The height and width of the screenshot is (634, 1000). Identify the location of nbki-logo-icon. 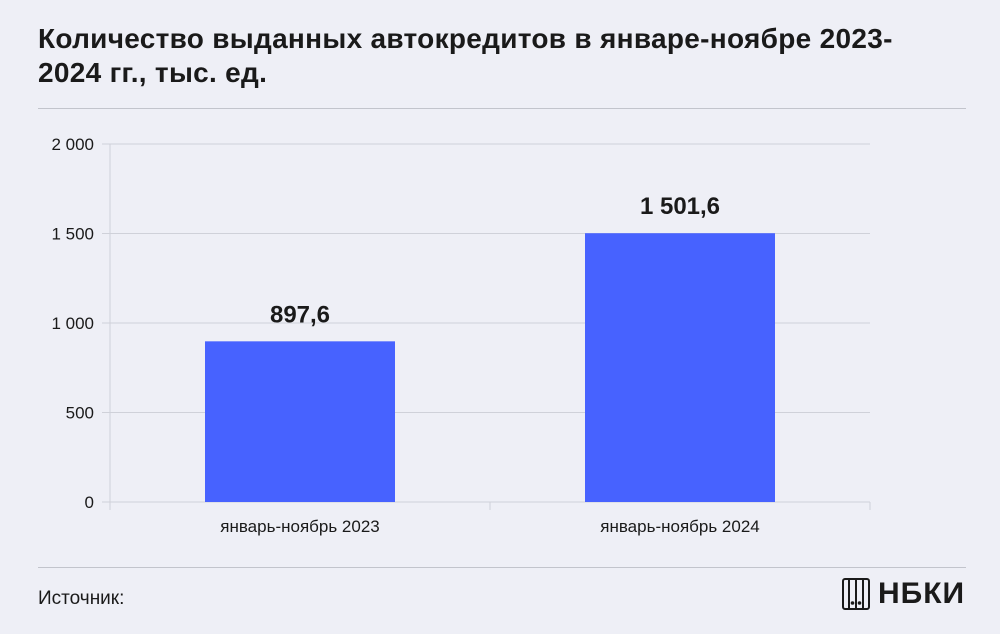
(856, 594).